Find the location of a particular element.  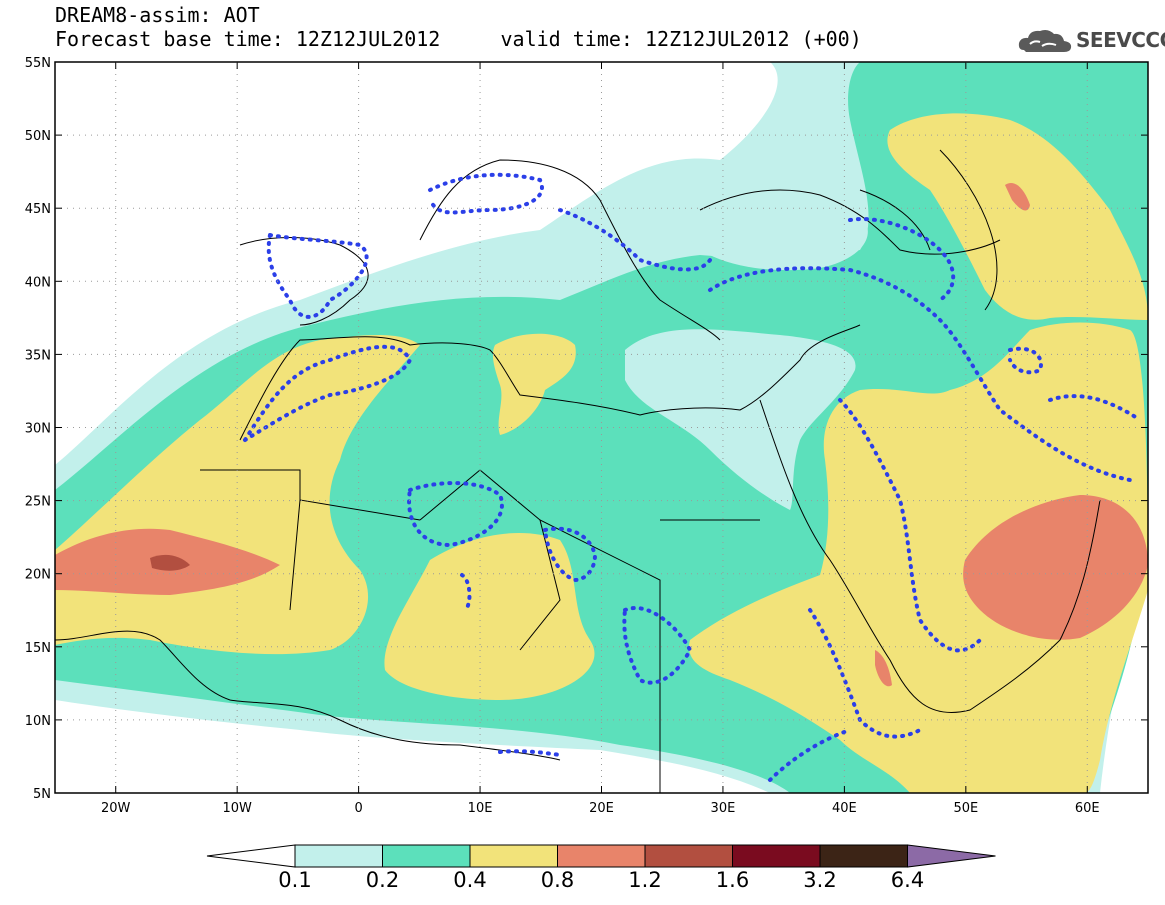

lon-tick-label: 0 is located at coordinates (358, 808).